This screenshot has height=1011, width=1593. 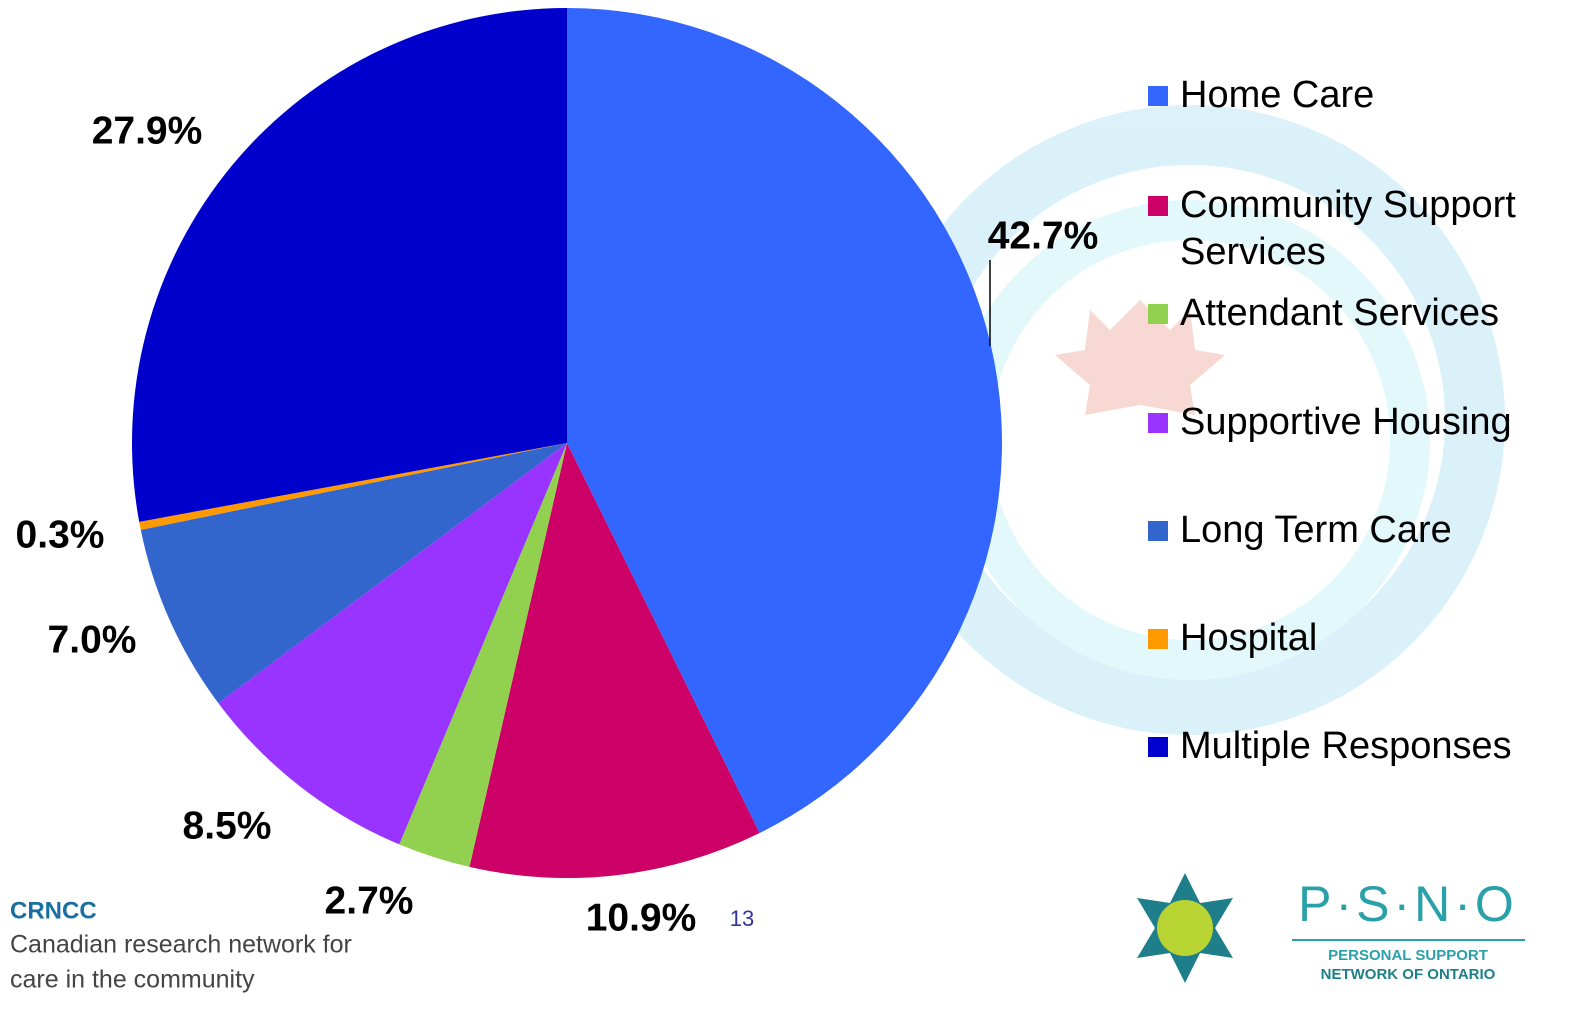 What do you see at coordinates (1043, 235) in the screenshot?
I see `data-label: 42.7%` at bounding box center [1043, 235].